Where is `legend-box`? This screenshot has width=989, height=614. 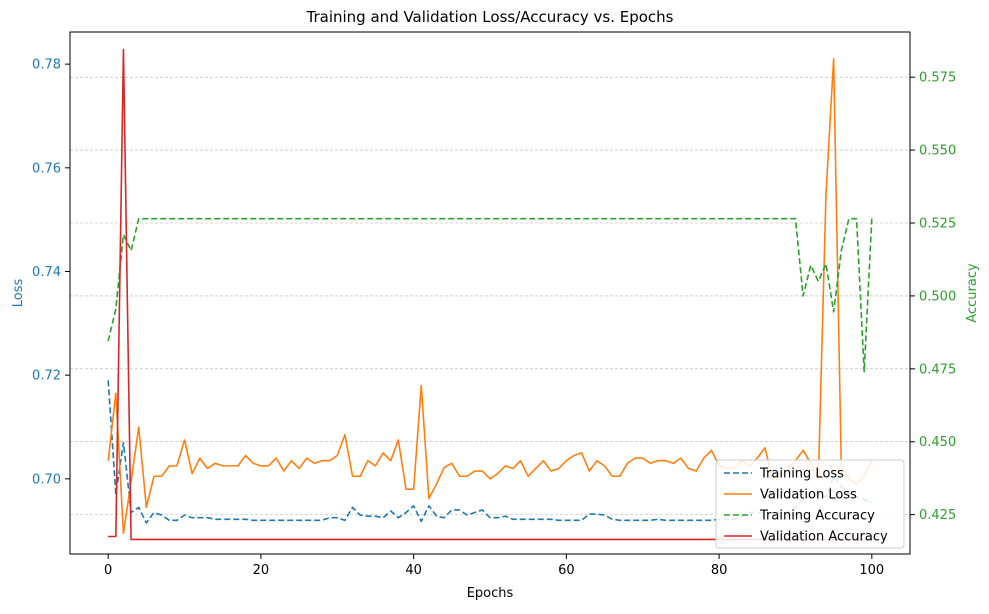
legend-box is located at coordinates (810, 504).